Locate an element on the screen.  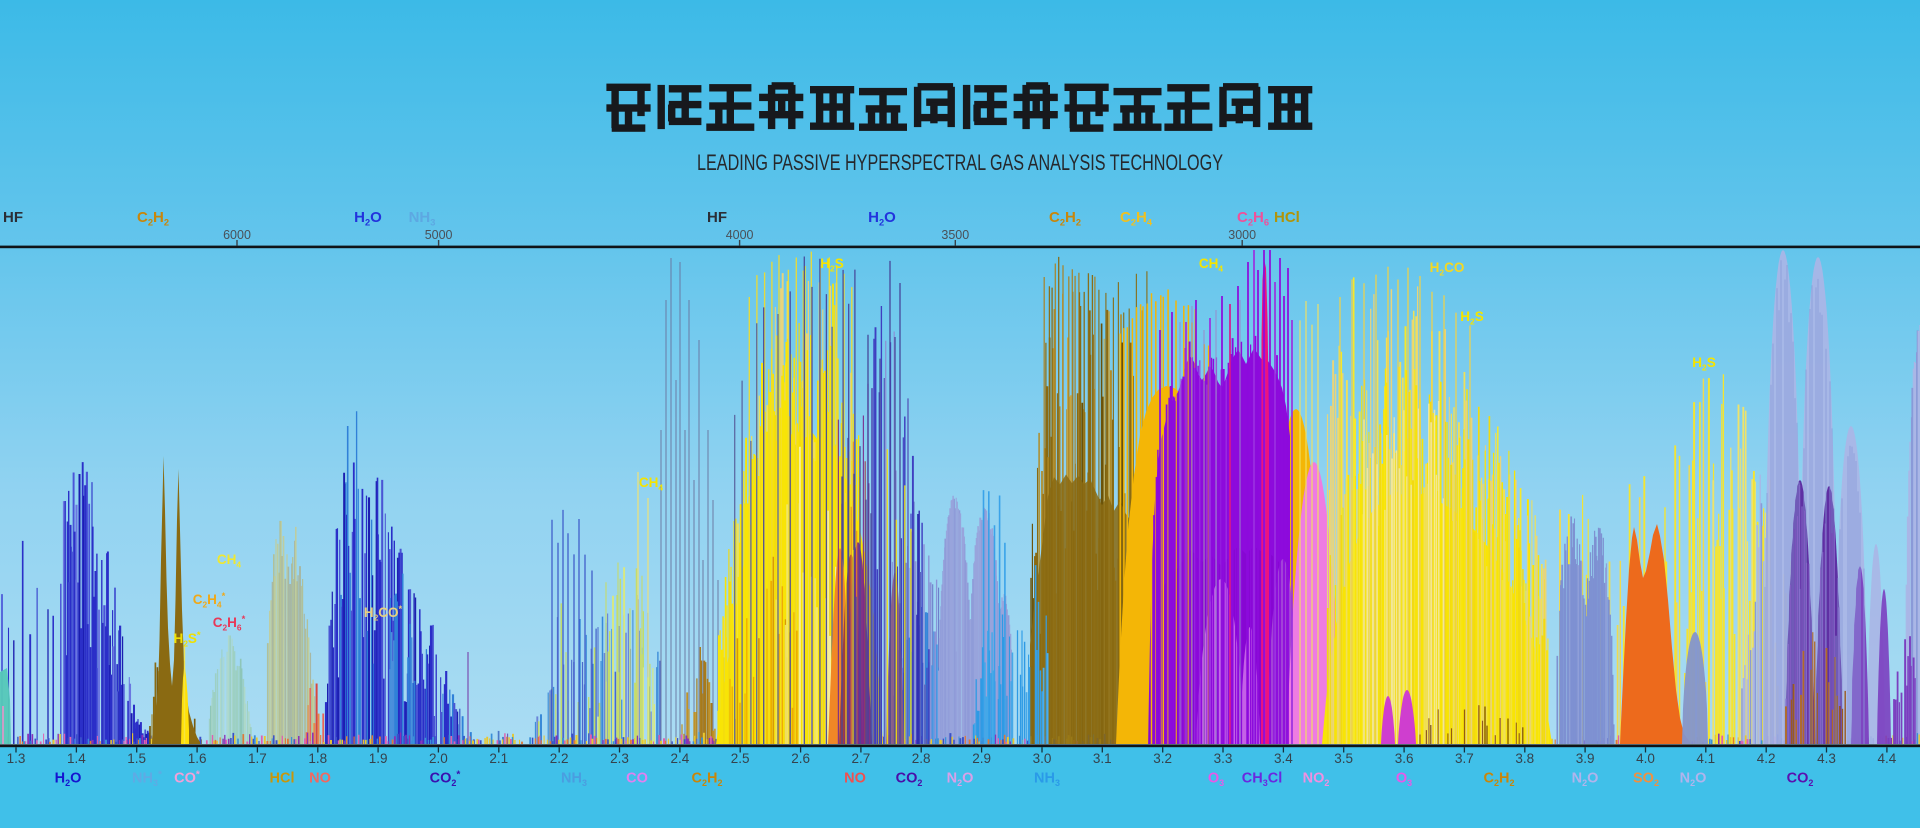
svg-text: 1.5 is located at coordinates (136, 758).